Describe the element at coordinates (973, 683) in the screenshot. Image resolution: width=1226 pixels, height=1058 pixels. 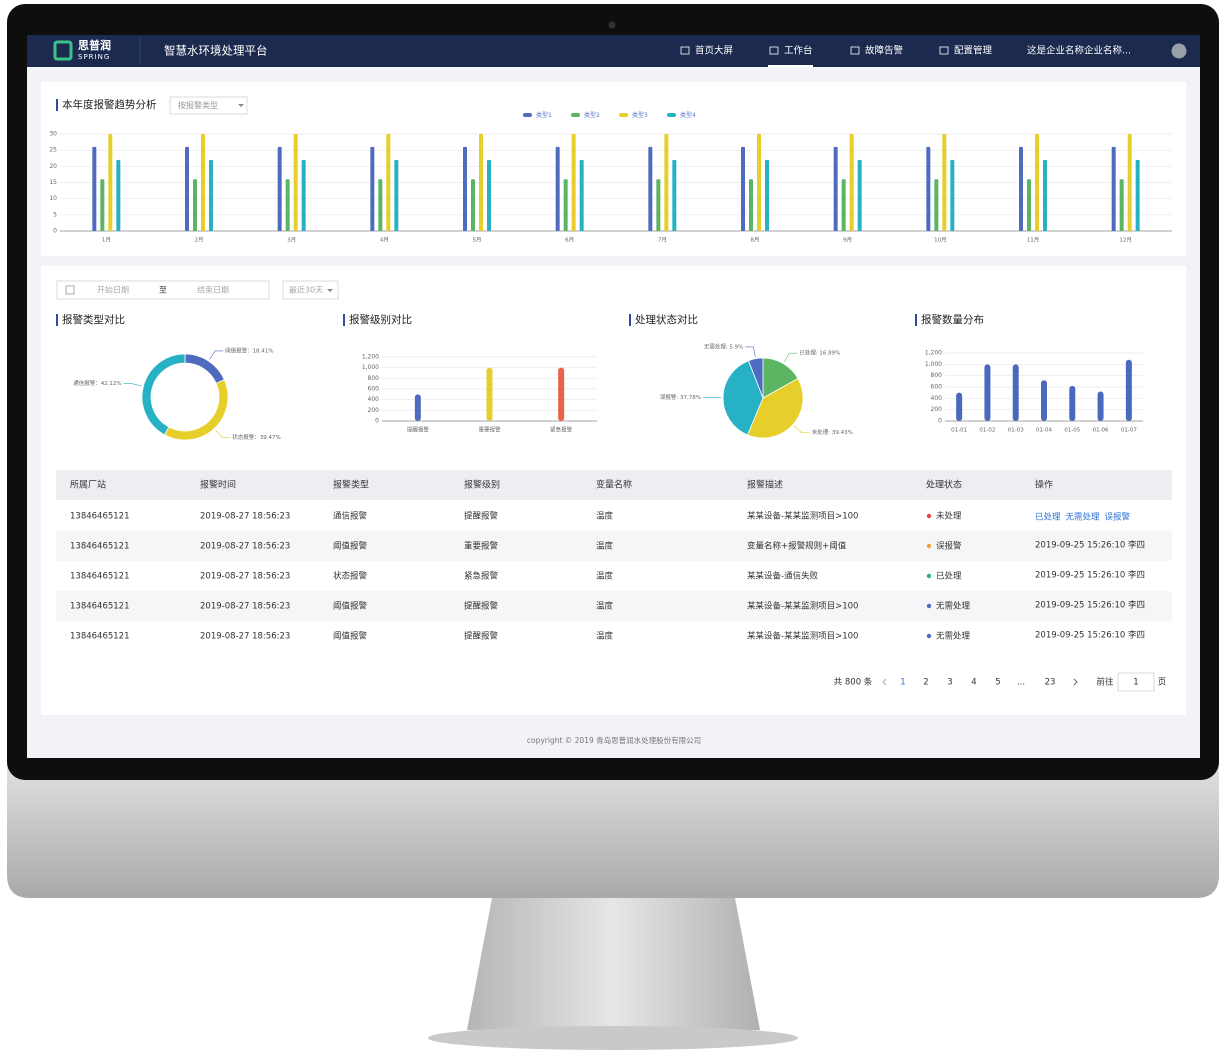
I see `page-number: 4` at that location.